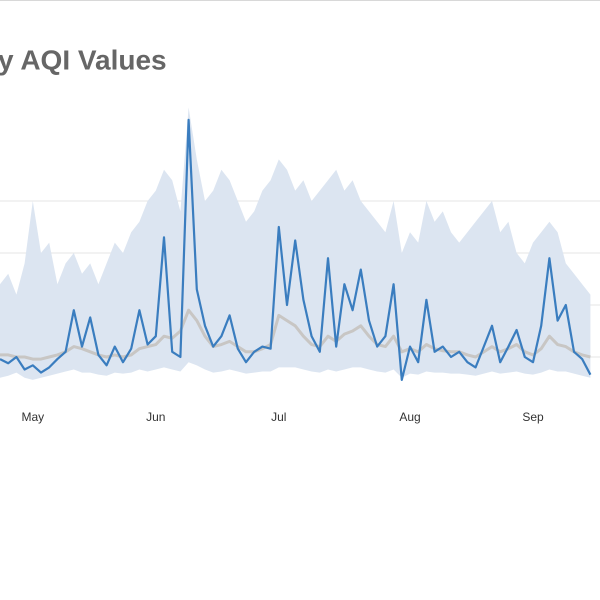 The image size is (600, 600). Describe the element at coordinates (278, 417) in the screenshot. I see `x-tick-label: Jul` at that location.